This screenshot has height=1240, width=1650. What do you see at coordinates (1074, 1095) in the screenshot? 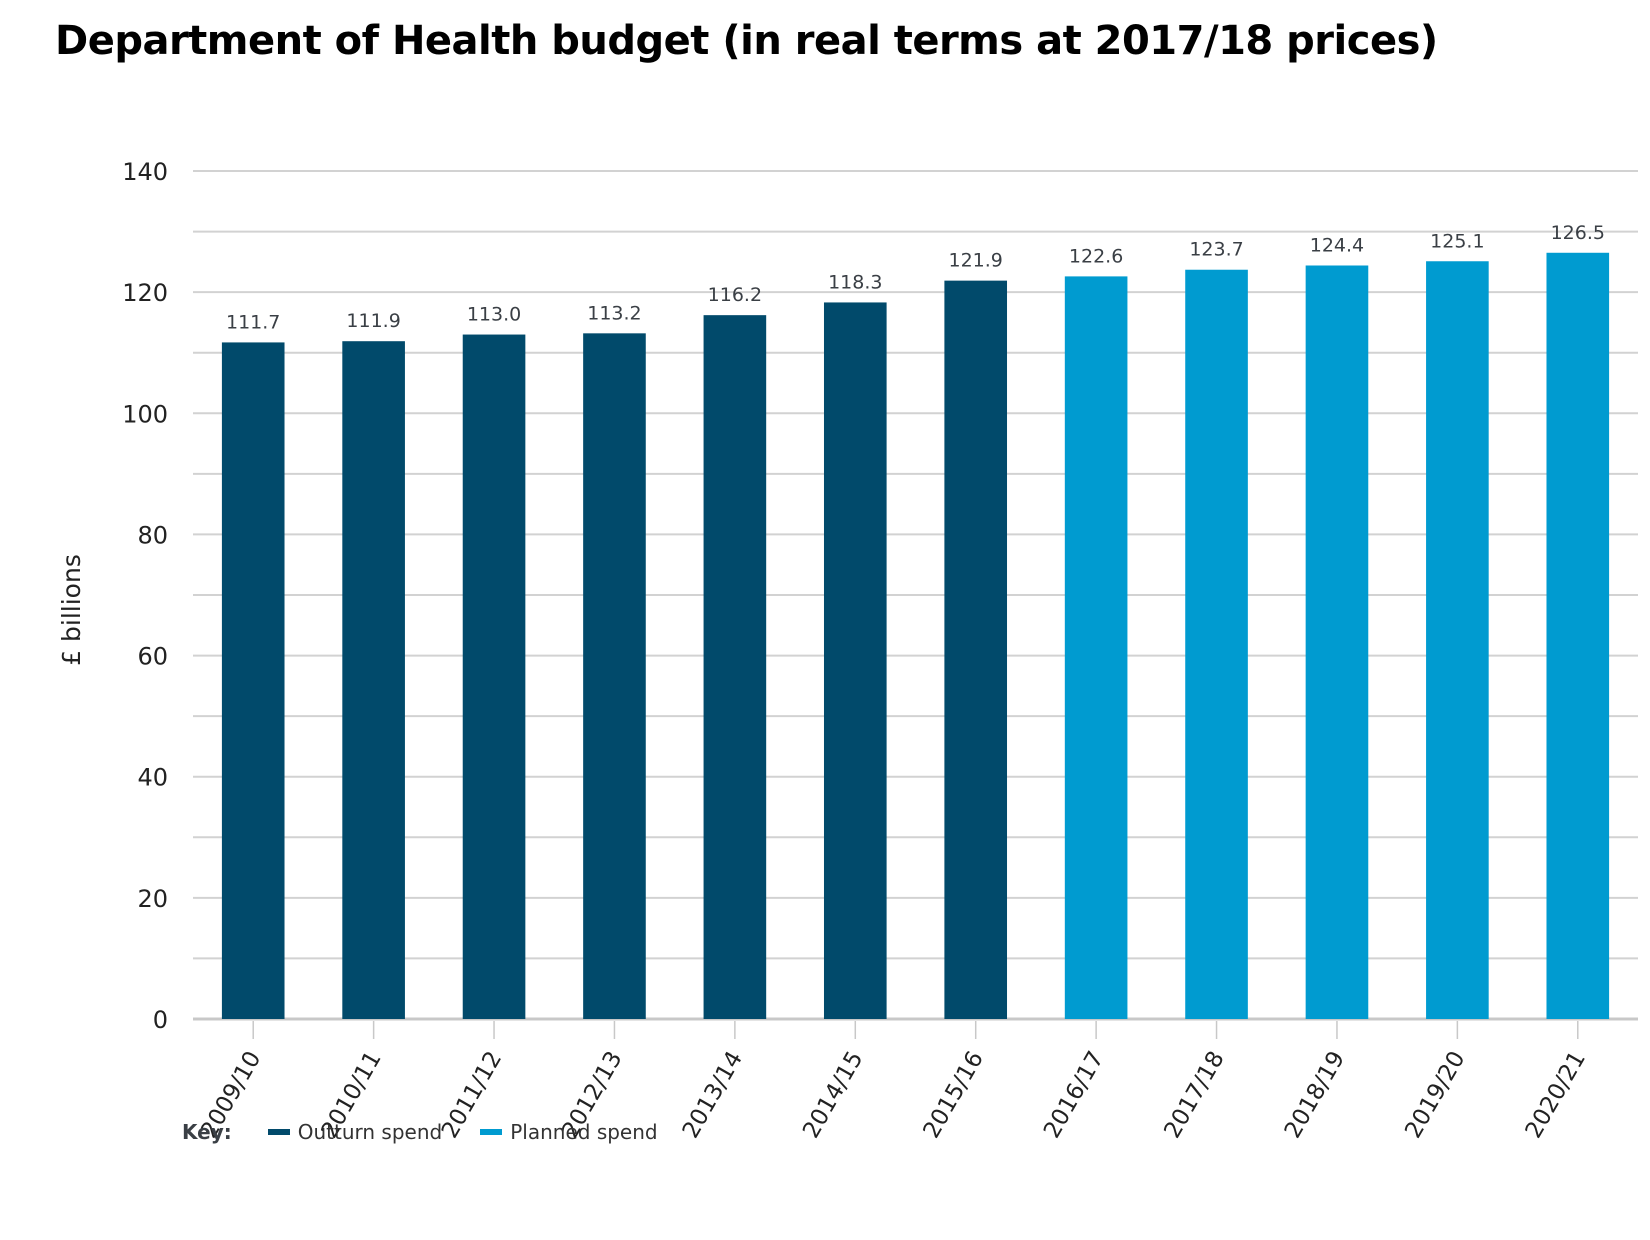
I see `x-tick-label: 2016/17` at bounding box center [1074, 1095].